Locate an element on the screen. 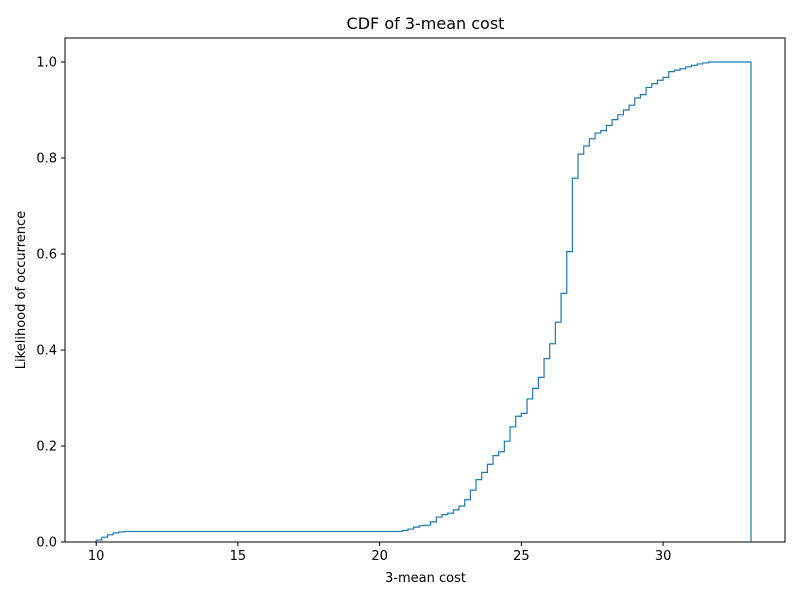 Image resolution: width=800 pixels, height=600 pixels. y-tick-label: 0.8 is located at coordinates (46, 159).